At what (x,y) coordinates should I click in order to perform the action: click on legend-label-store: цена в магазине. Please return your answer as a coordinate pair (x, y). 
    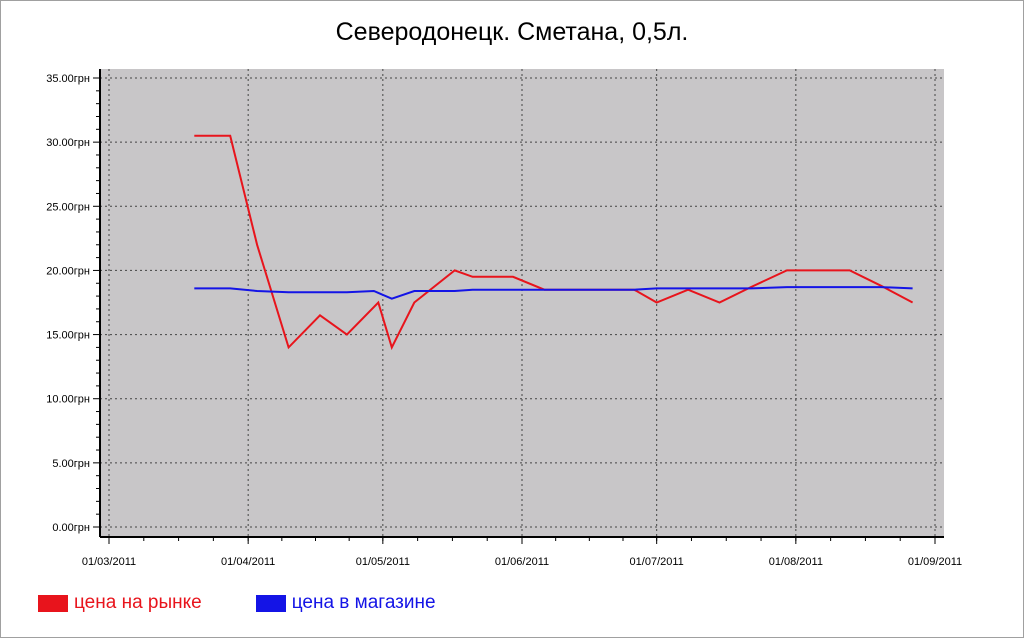
    Looking at the image, I should click on (363, 602).